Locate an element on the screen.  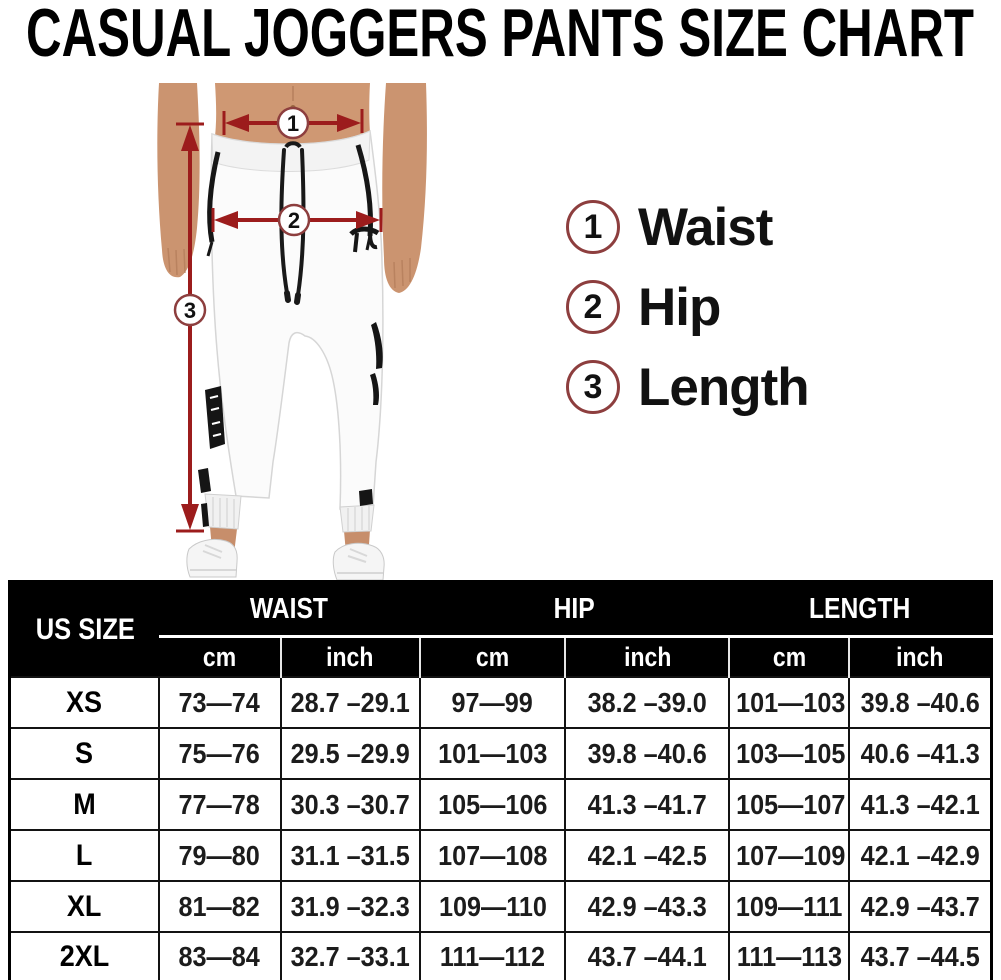
diagram-callout-3: 3 is located at coordinates (190, 310).